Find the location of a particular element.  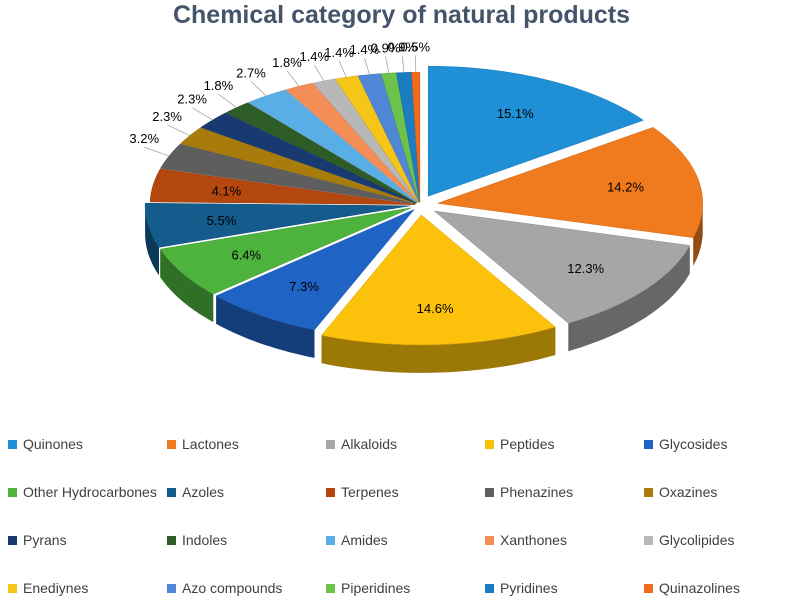

legend-label: Enediynes is located at coordinates (56, 588).